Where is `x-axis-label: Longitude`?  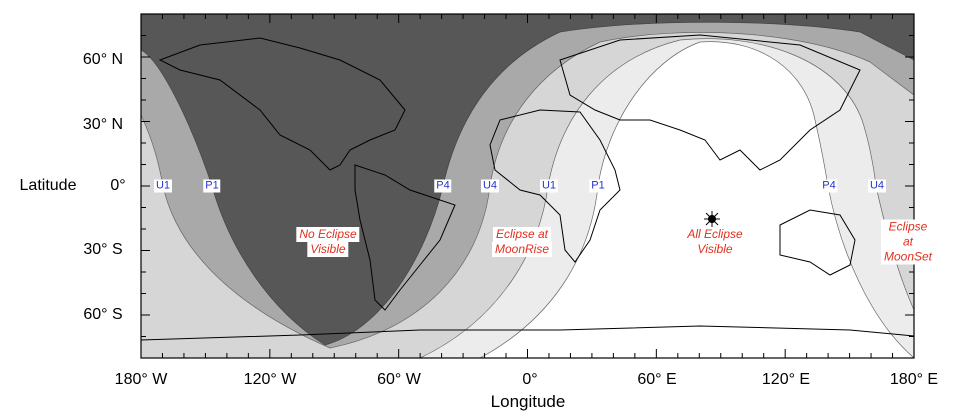
x-axis-label: Longitude is located at coordinates (528, 401).